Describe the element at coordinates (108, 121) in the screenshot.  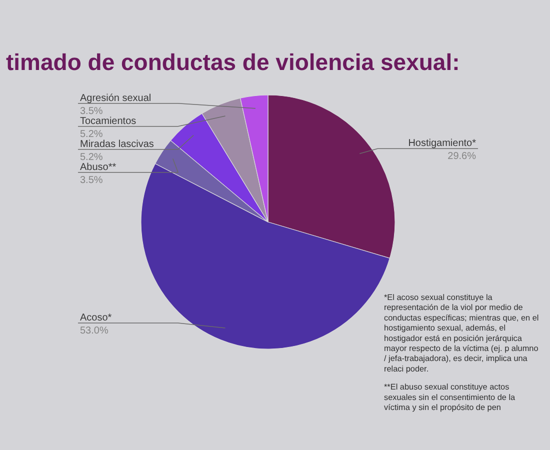
I see `slice-label: Tocamientos` at that location.